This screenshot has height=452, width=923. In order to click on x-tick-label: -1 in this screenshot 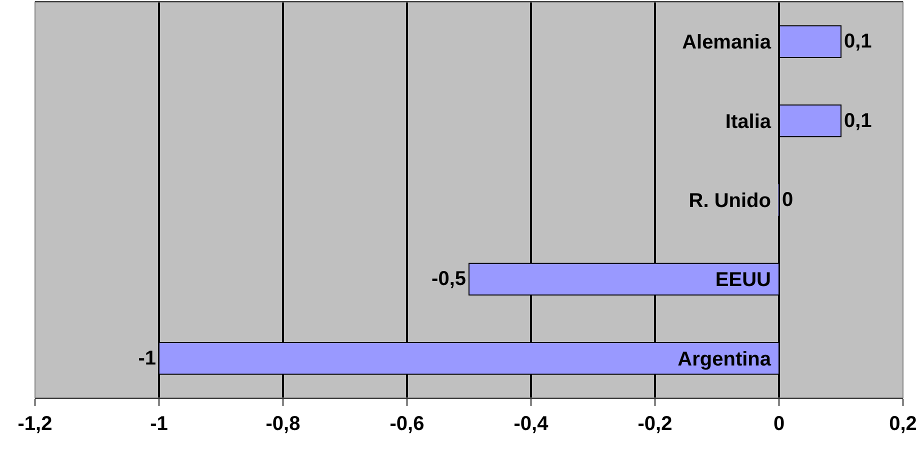, I will do `click(159, 424)`.